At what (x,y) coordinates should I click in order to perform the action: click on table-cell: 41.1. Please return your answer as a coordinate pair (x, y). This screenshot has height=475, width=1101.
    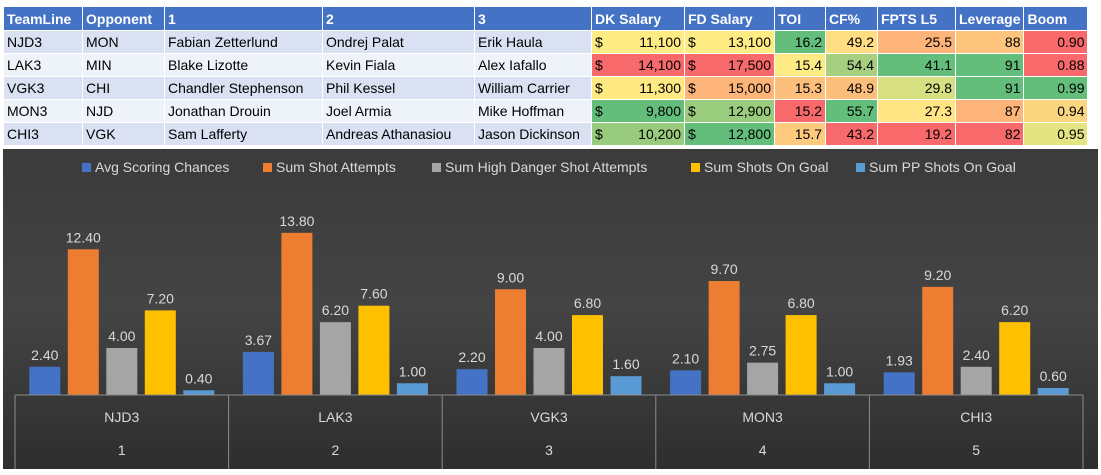
    Looking at the image, I should click on (916, 65).